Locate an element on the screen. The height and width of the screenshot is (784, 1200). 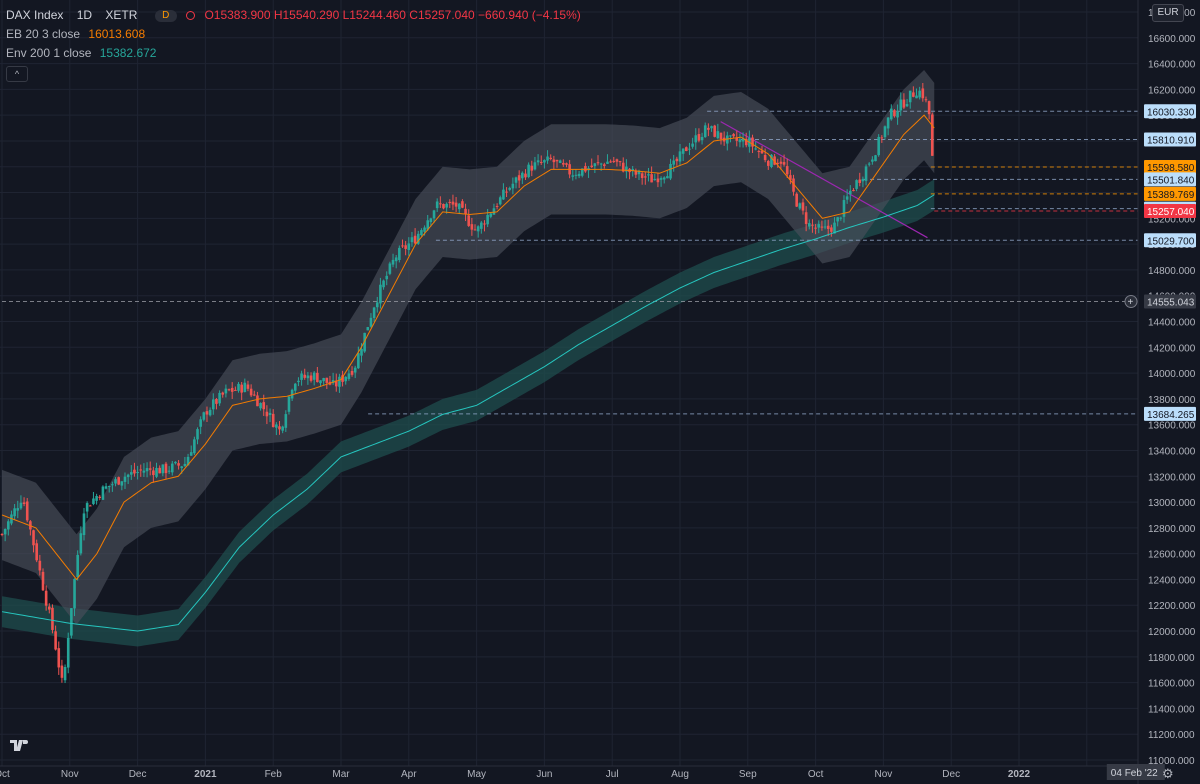
price-tick-label: 12800.000 is located at coordinates (1172, 529).